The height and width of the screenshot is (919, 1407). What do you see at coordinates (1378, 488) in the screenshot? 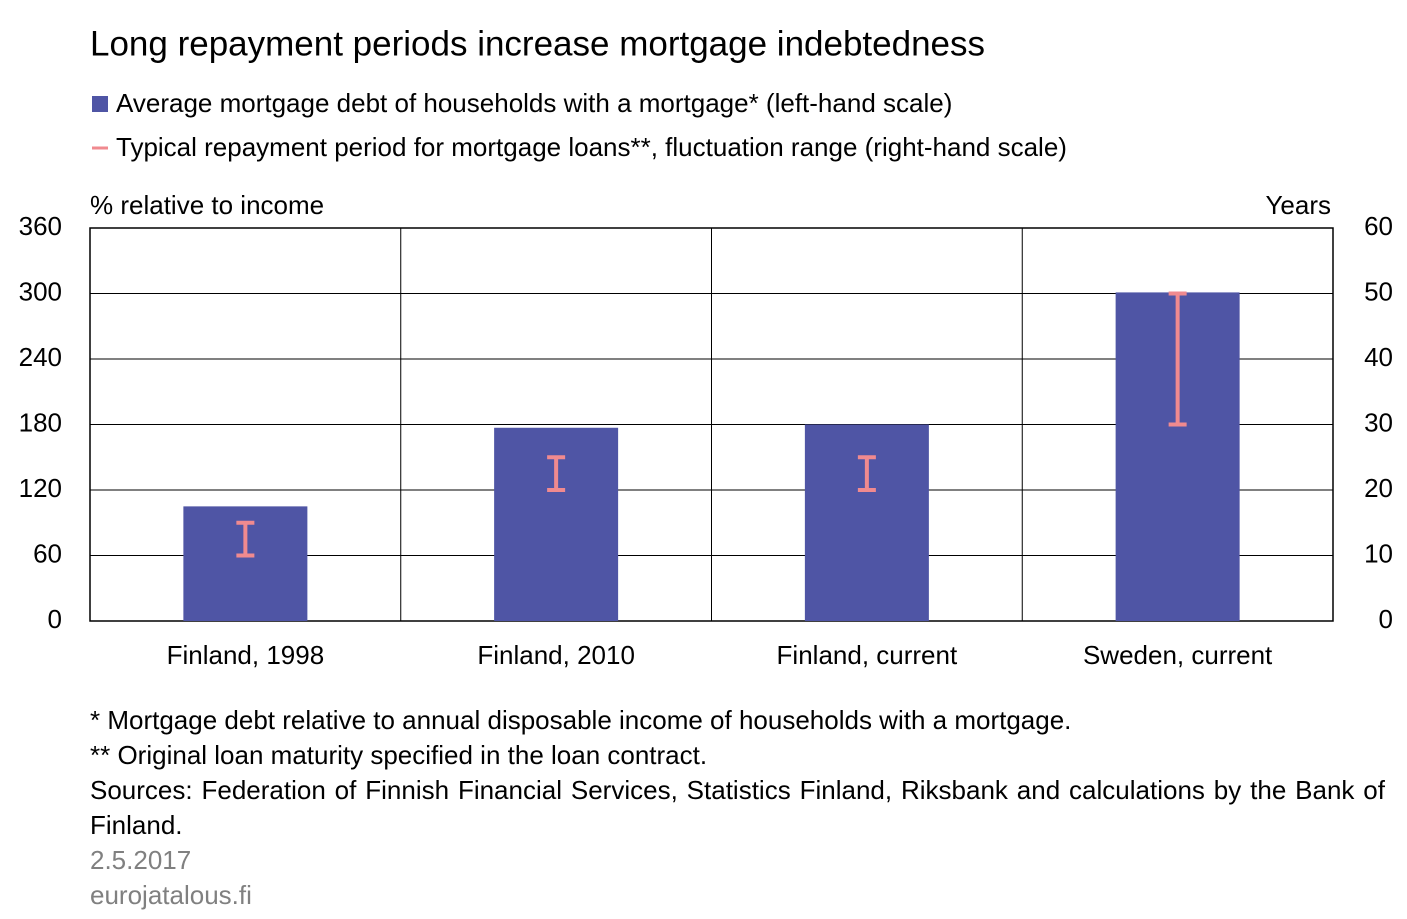
I see `y2-tick-label: 20` at bounding box center [1378, 488].